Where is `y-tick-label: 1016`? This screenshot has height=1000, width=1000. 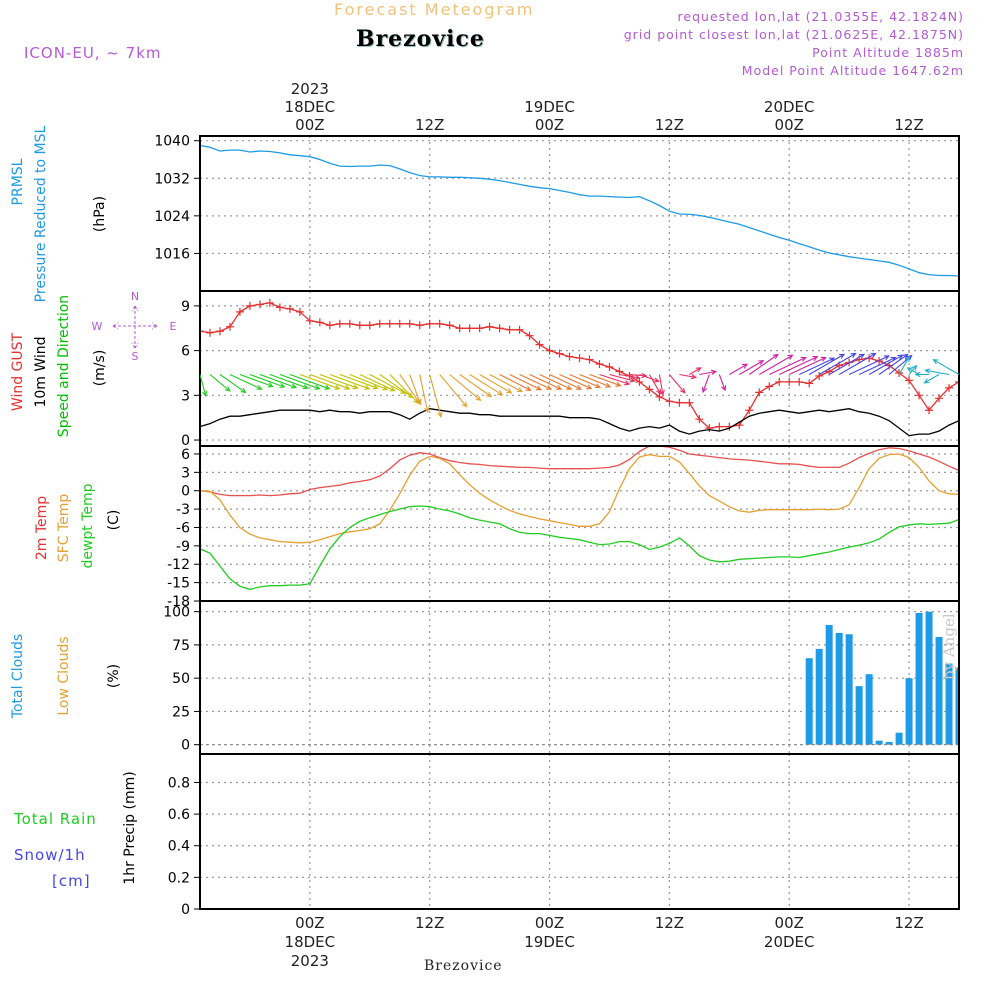
y-tick-label: 1016 is located at coordinates (172, 254).